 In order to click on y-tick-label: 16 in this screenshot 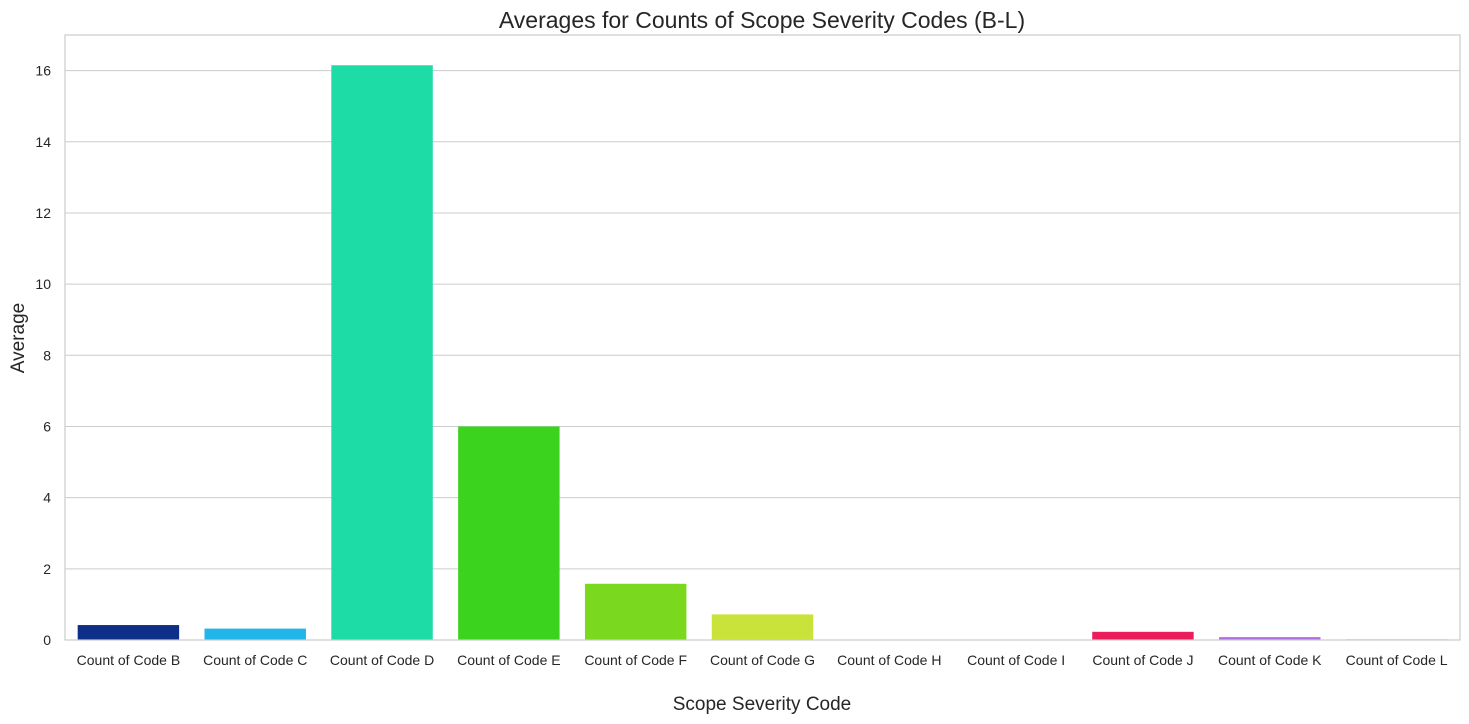, I will do `click(43, 71)`.